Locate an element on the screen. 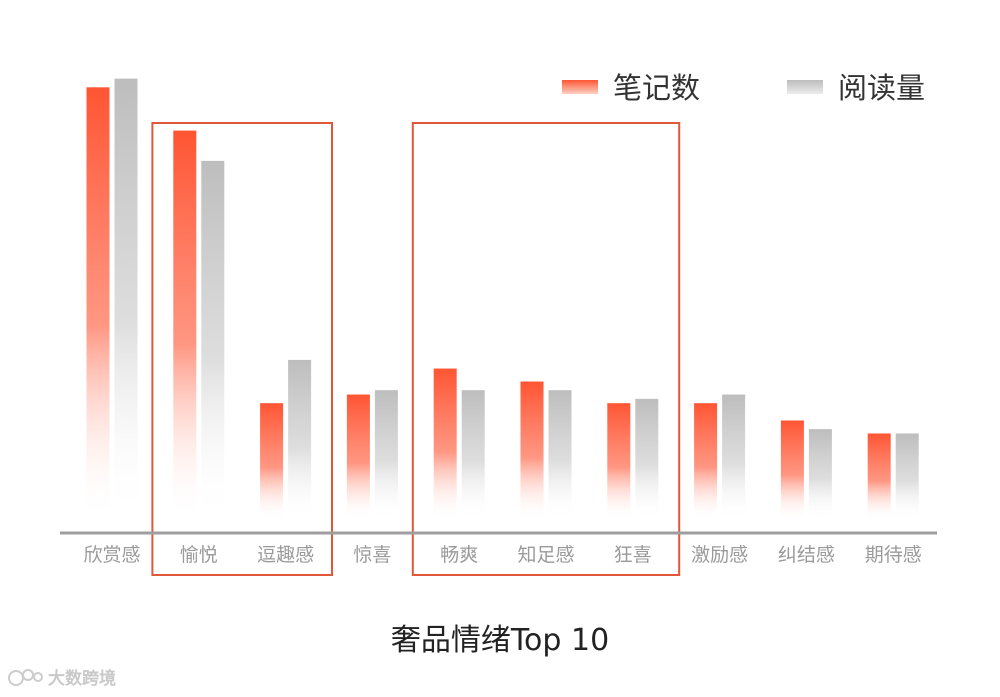 This screenshot has height=697, width=1000. legend-label-reads: 阅读量 is located at coordinates (881, 88).